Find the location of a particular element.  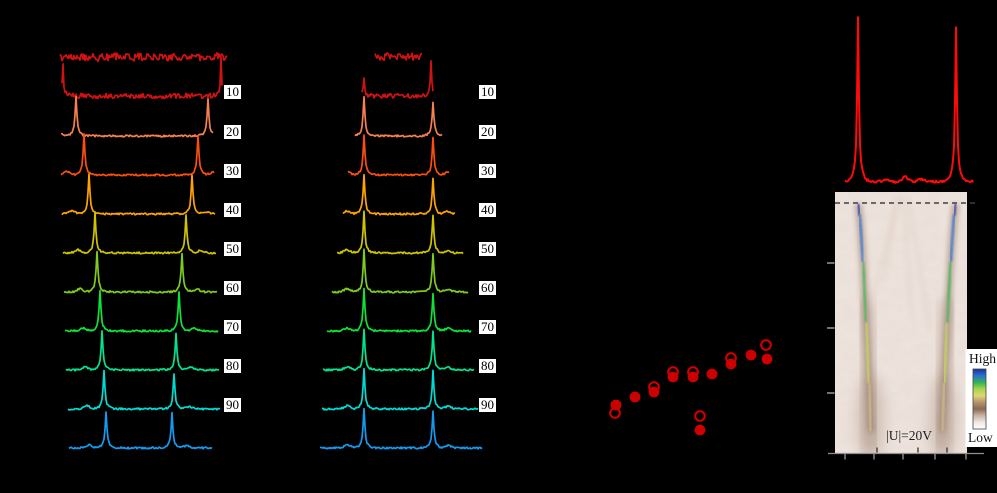

panel-c-scatter is located at coordinates (691, 387).